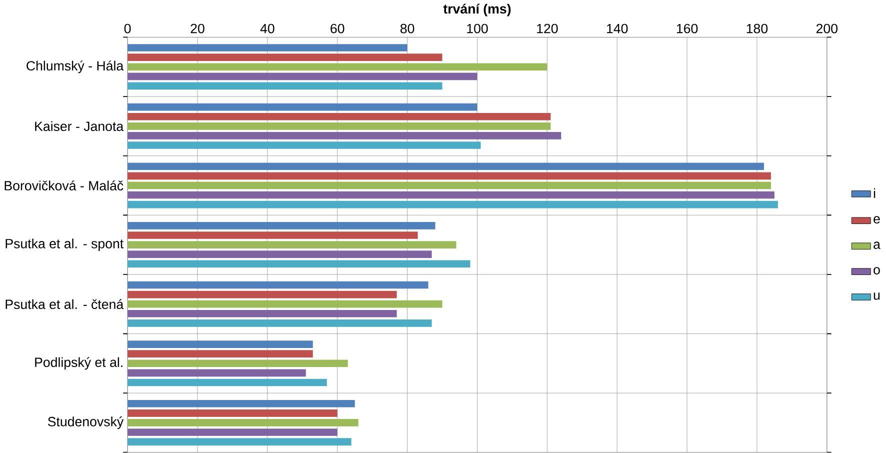  Describe the element at coordinates (877, 271) in the screenshot. I see `legend-label: o` at that location.